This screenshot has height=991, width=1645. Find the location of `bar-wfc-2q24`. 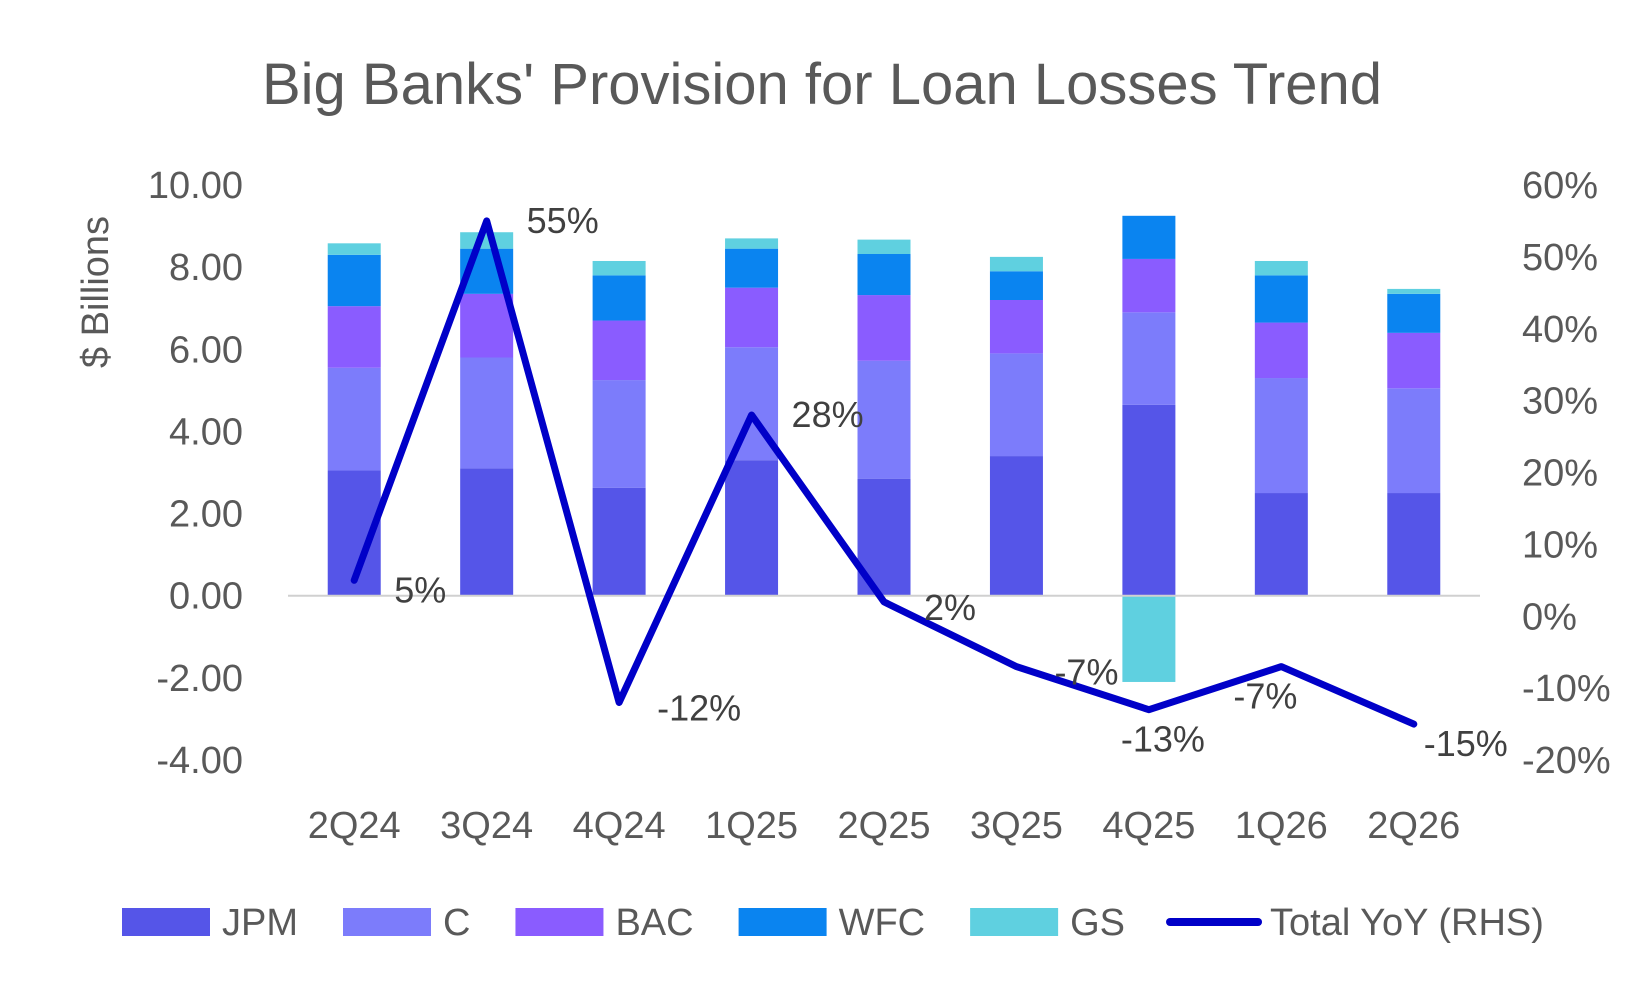

bar-wfc-2q24 is located at coordinates (354, 280).